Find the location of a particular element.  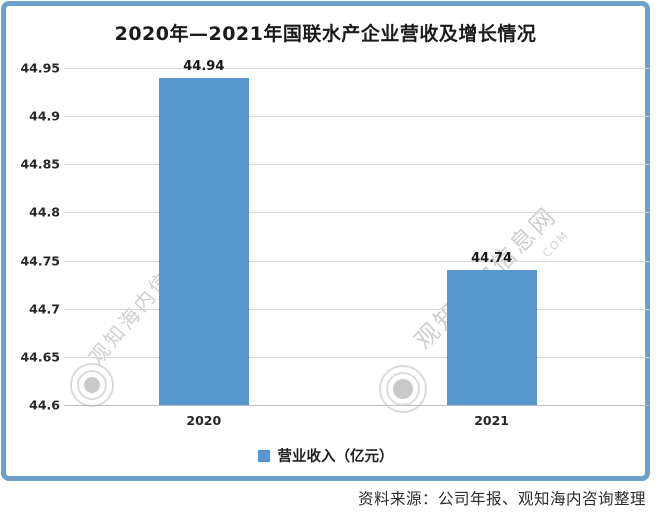

x-axis-tick-label: 2021 is located at coordinates (492, 420).